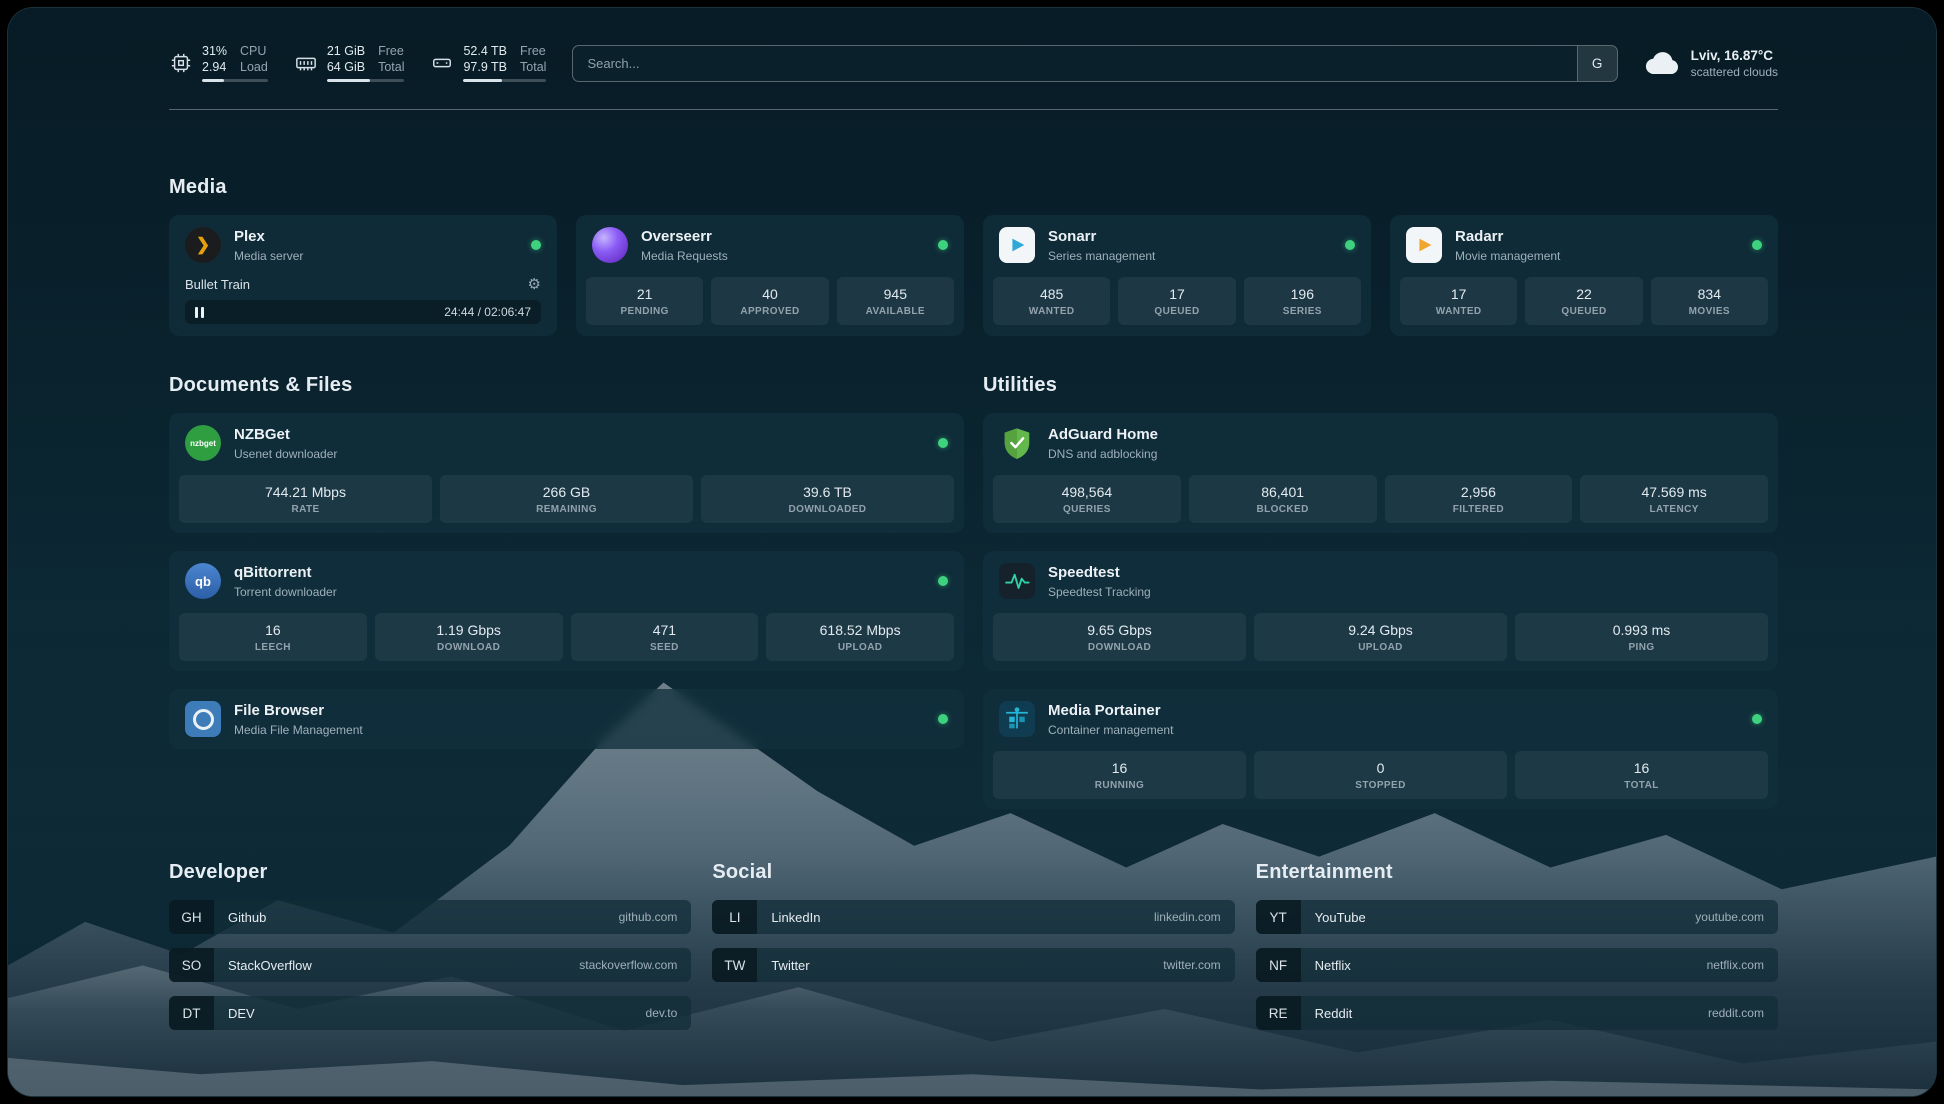  I want to click on stat-remaining: 266 GB REMAINING, so click(566, 499).